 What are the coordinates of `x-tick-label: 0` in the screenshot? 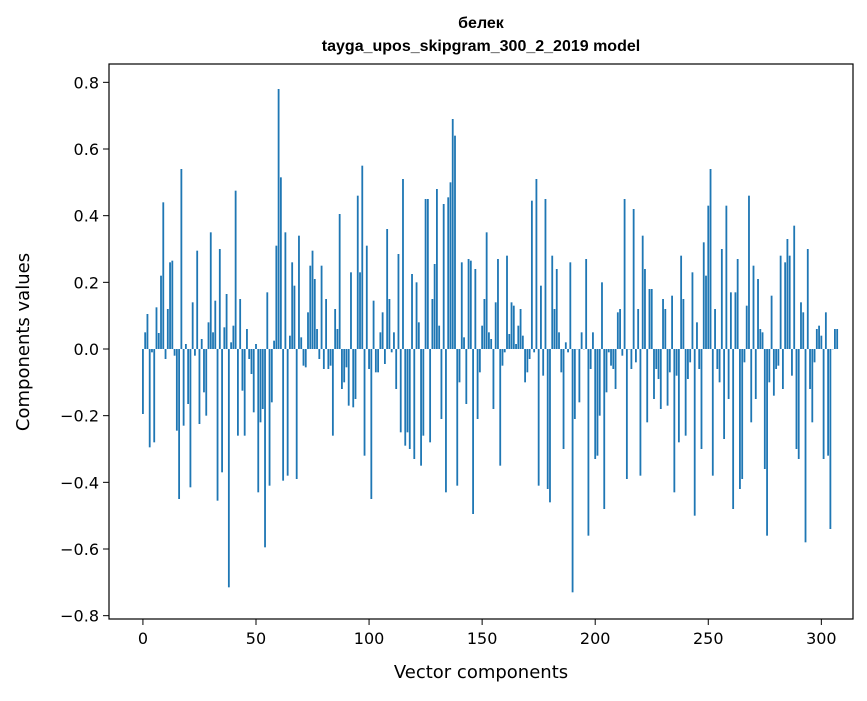 It's located at (143, 638).